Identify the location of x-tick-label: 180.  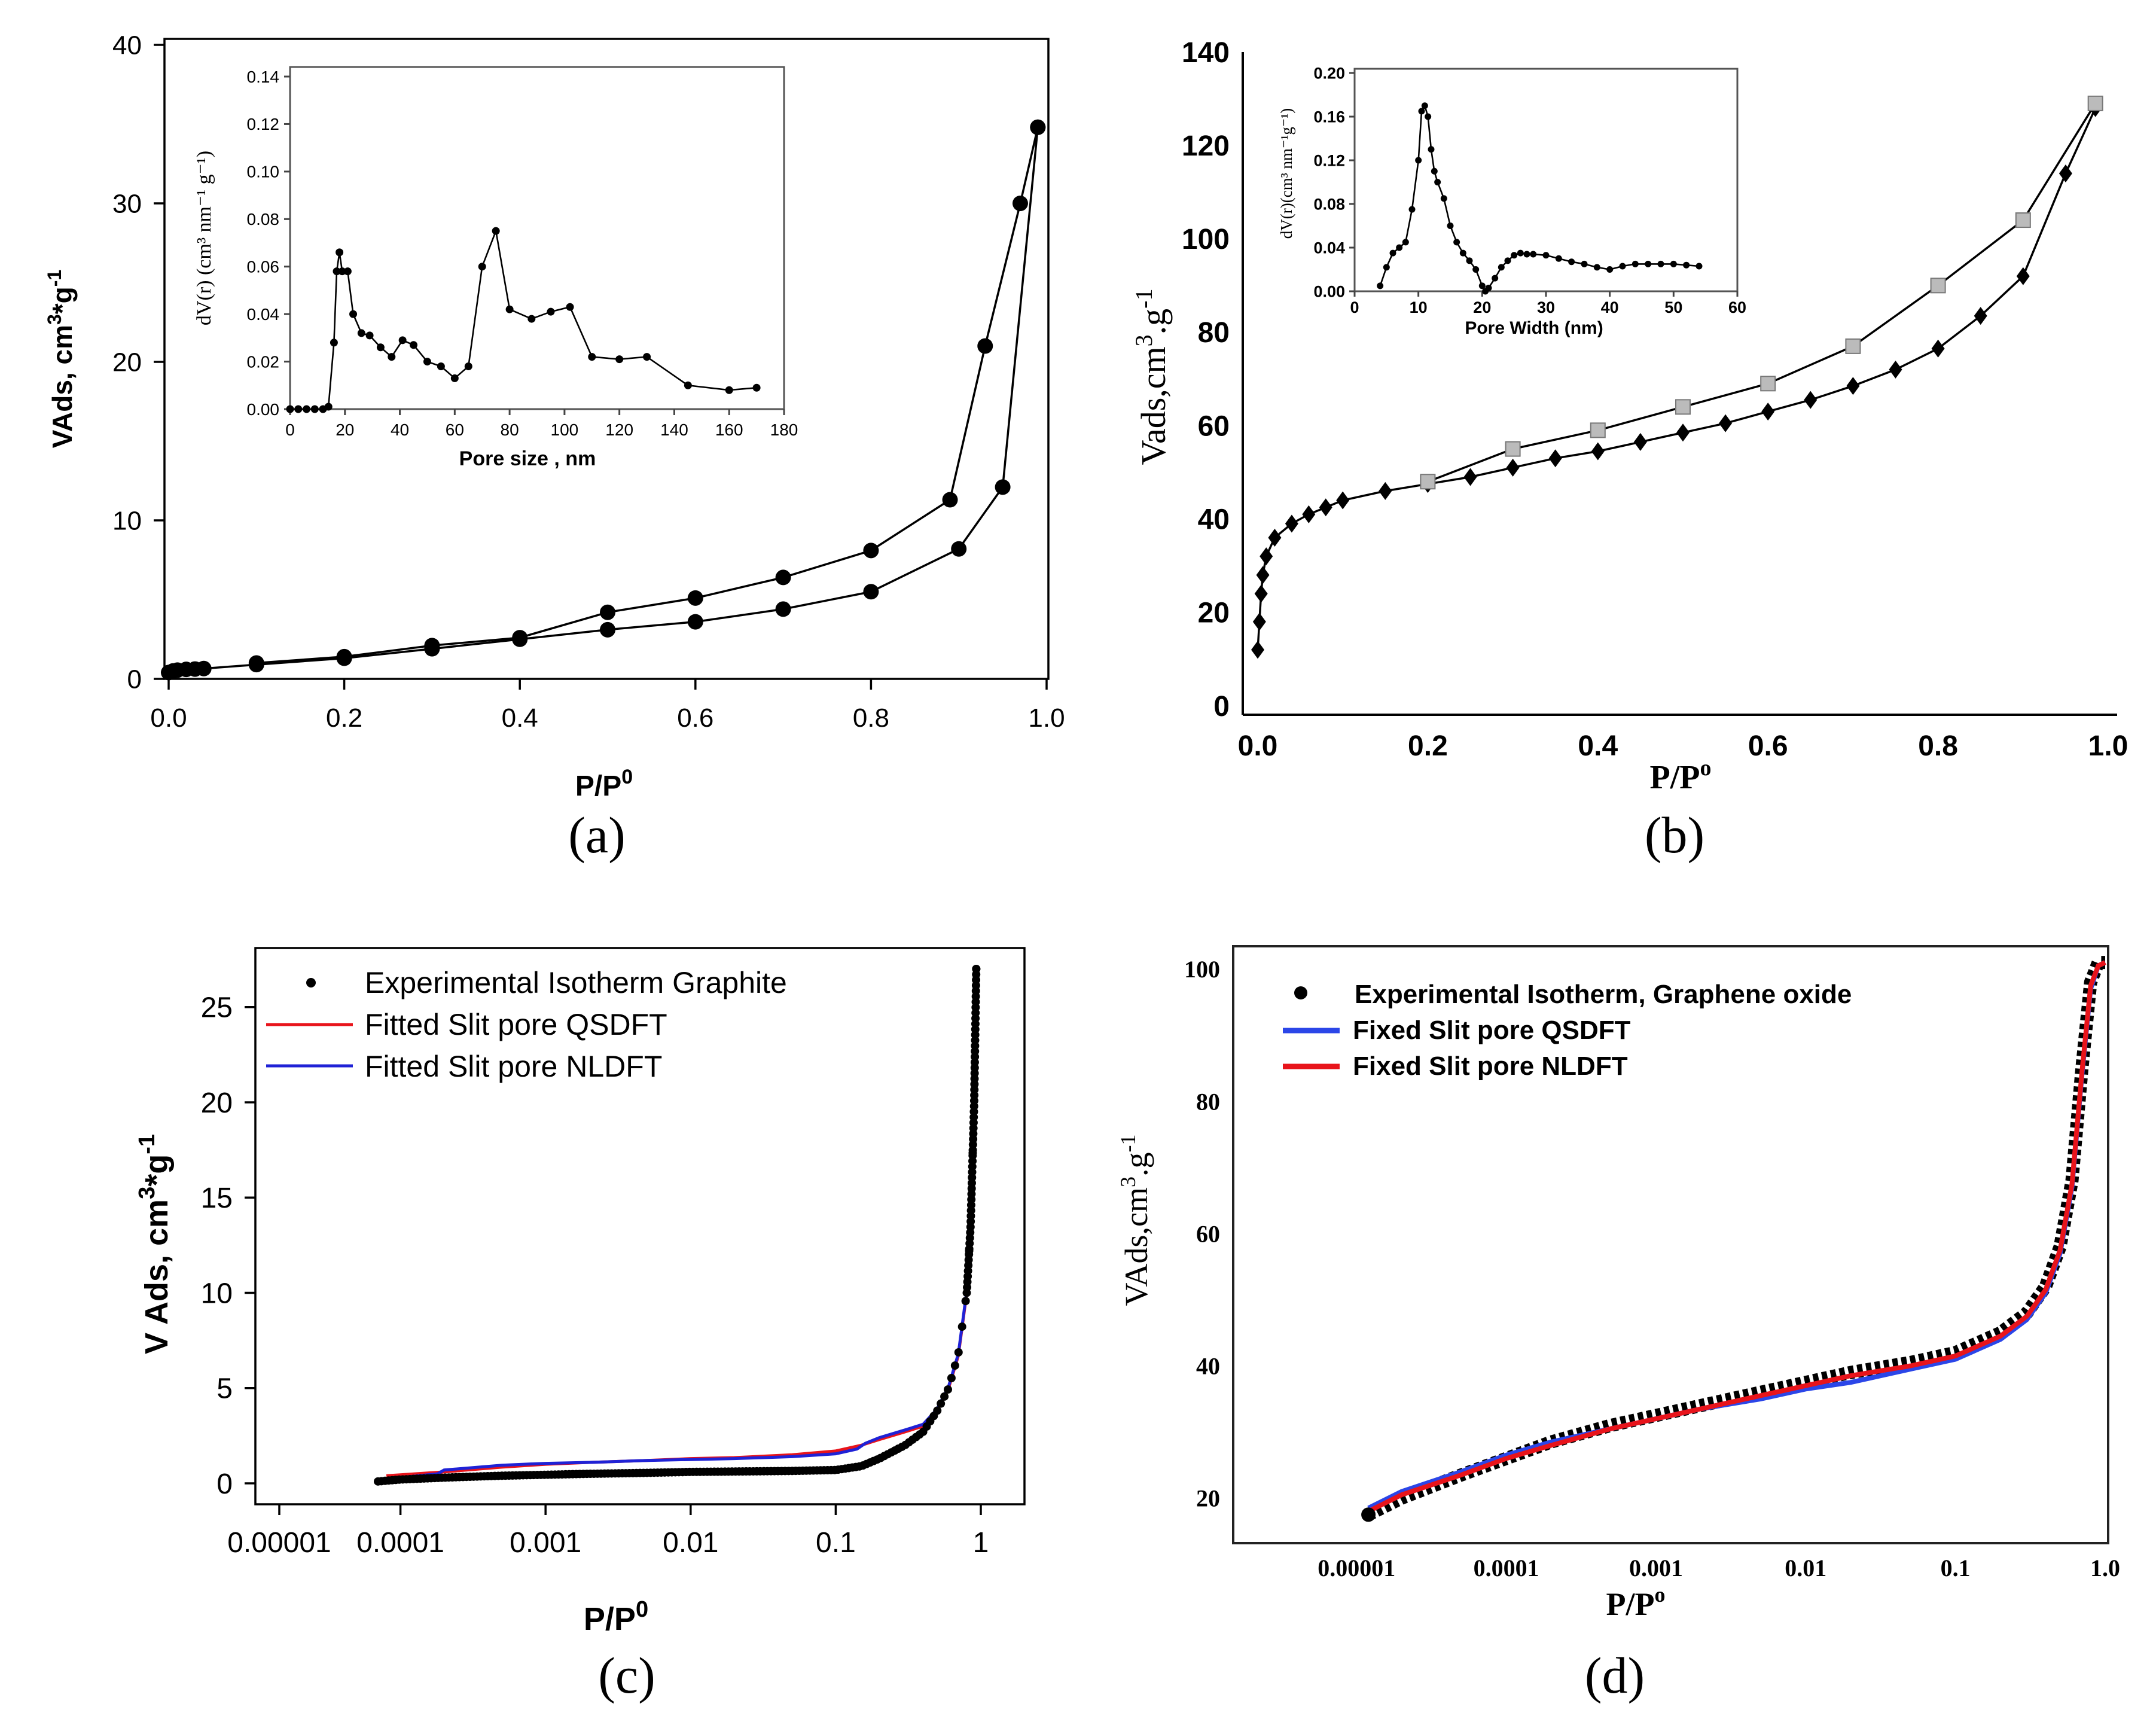
(784, 429).